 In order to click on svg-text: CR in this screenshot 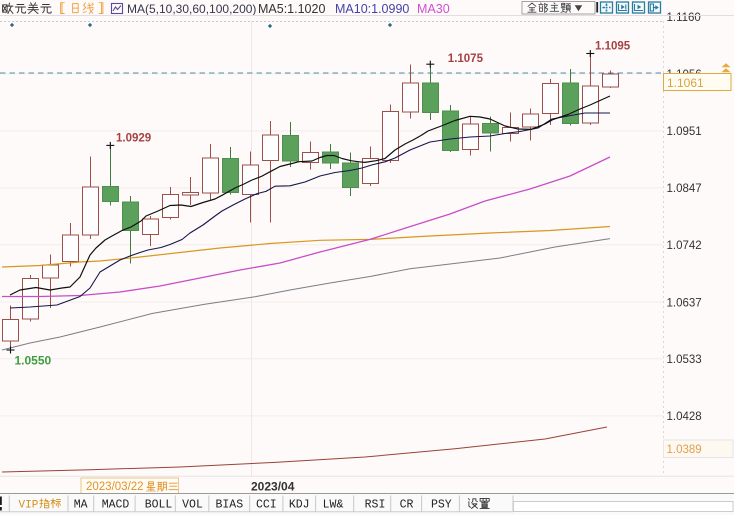, I will do `click(407, 505)`.